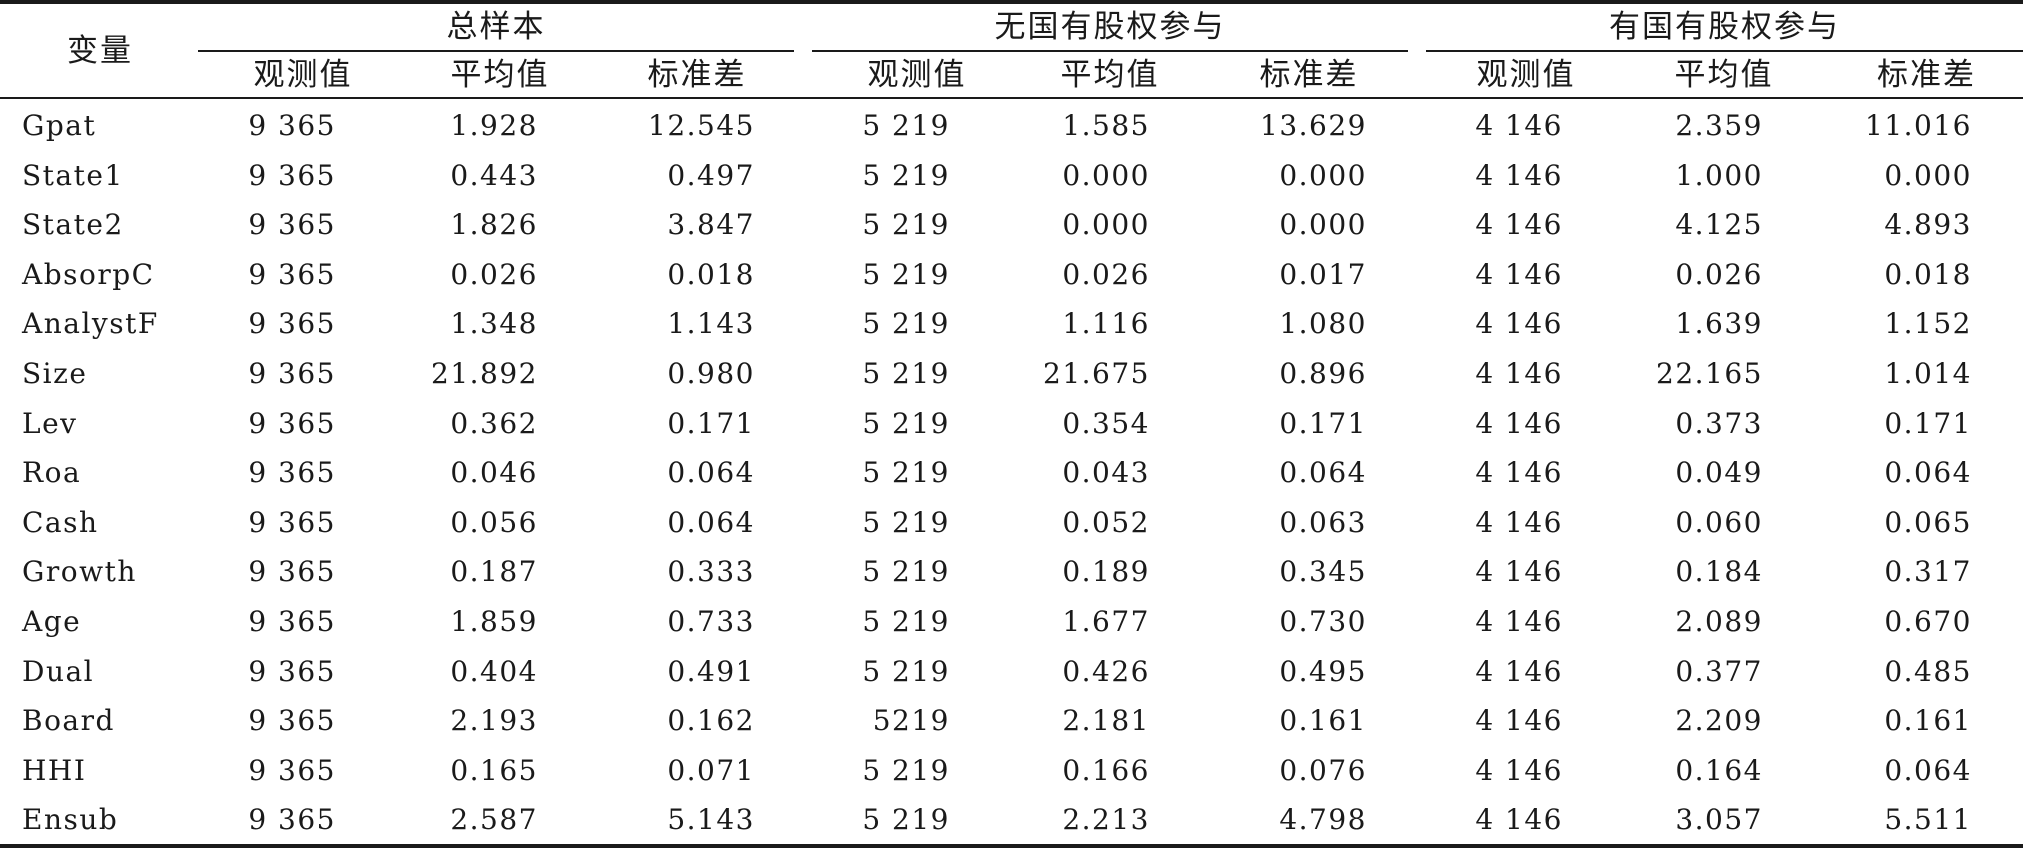  I want to click on with-state-std-dev-cell: 1.152, so click(1928, 324).